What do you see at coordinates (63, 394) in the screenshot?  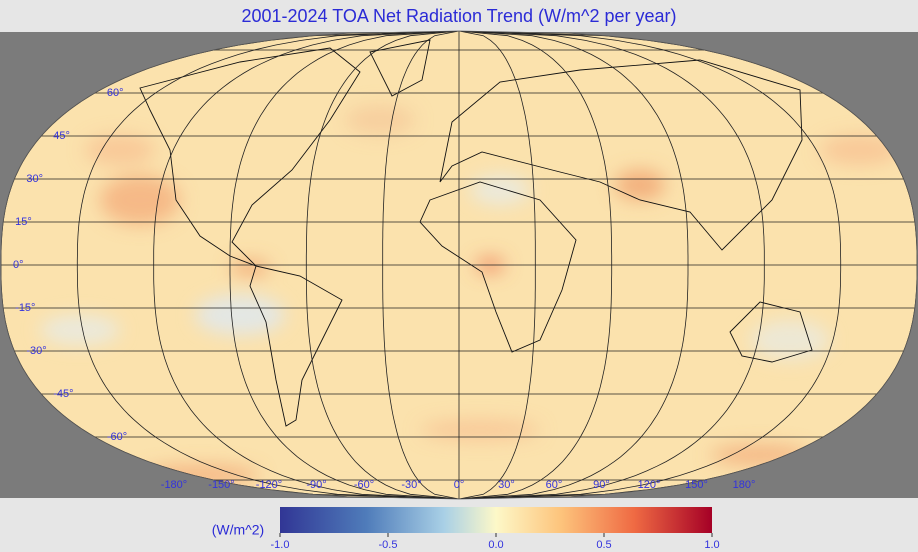 I see `latitude-label: -45°` at bounding box center [63, 394].